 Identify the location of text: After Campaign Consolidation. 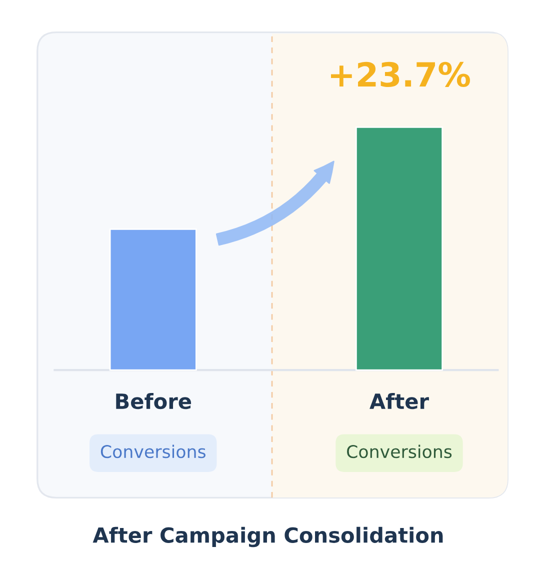
(267, 537).